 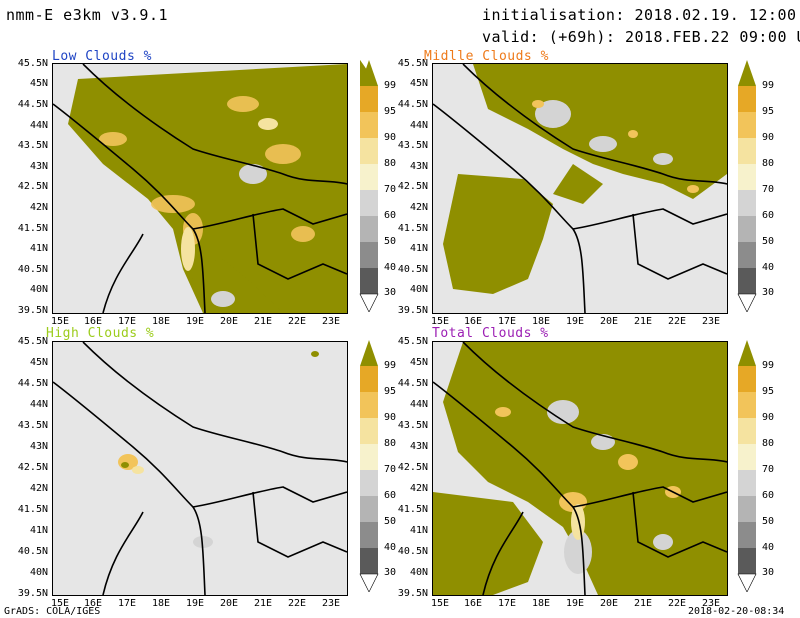 I want to click on high-clouds-title: High Clouds %, so click(x=100, y=333).